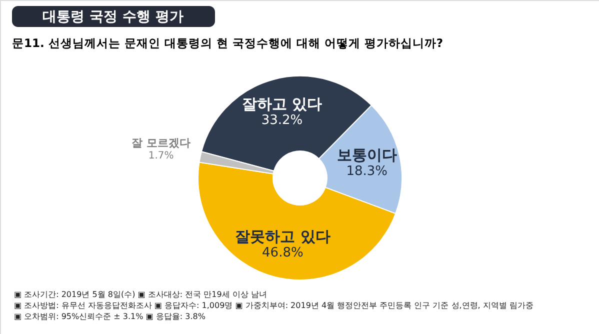 This screenshot has width=599, height=334. I want to click on data-label: 46.8%, so click(283, 252).